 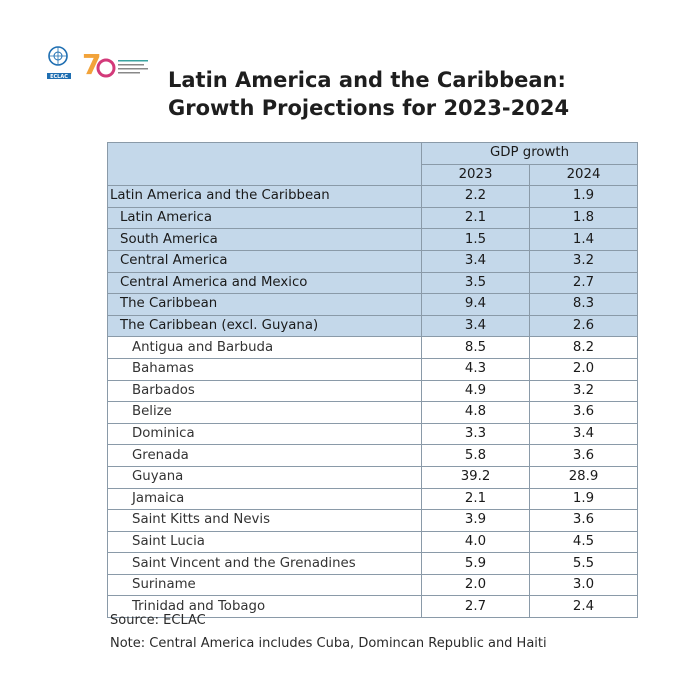 I want to click on country-row: Suriname 2.0 3.0, so click(x=372, y=585).